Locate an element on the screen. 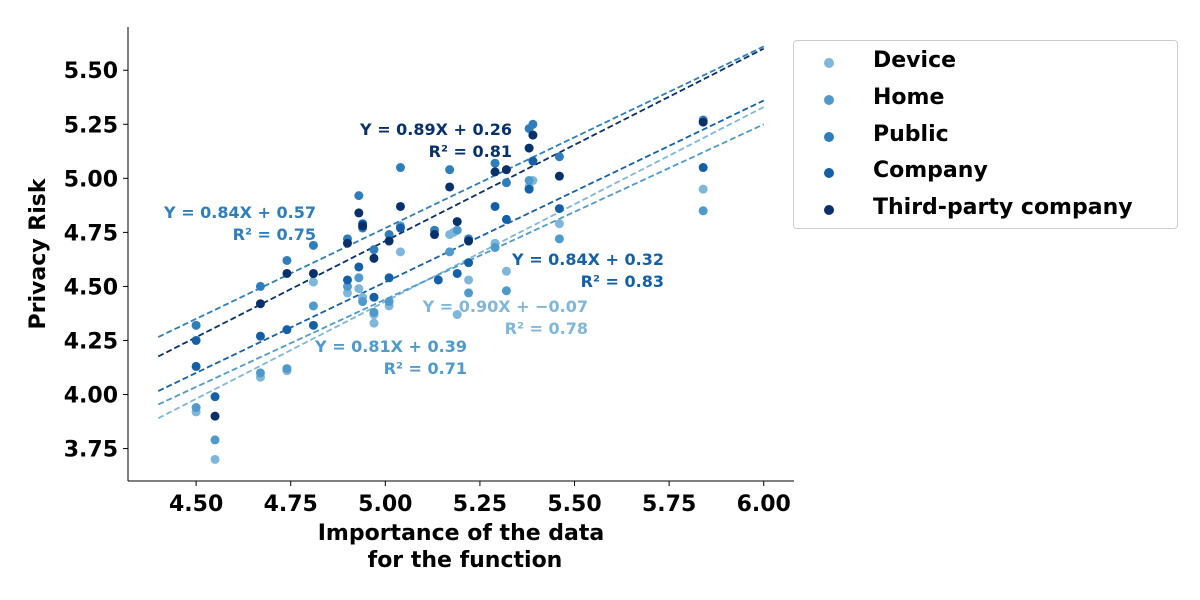  legend-label-company: Company is located at coordinates (930, 170).